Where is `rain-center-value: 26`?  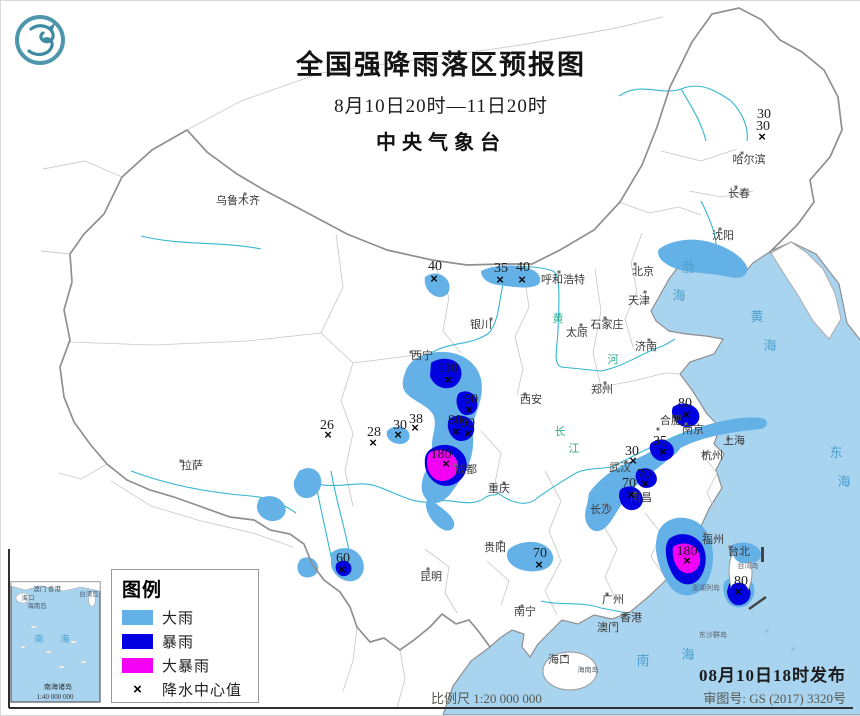 rain-center-value: 26 is located at coordinates (327, 425).